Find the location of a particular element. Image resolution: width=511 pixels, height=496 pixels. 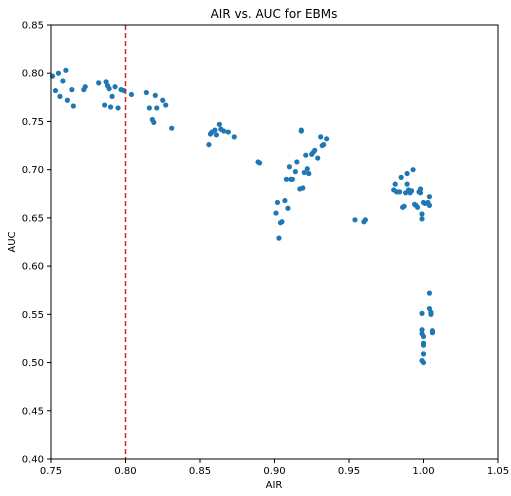

x-tick-label: 0.80 is located at coordinates (125, 471).